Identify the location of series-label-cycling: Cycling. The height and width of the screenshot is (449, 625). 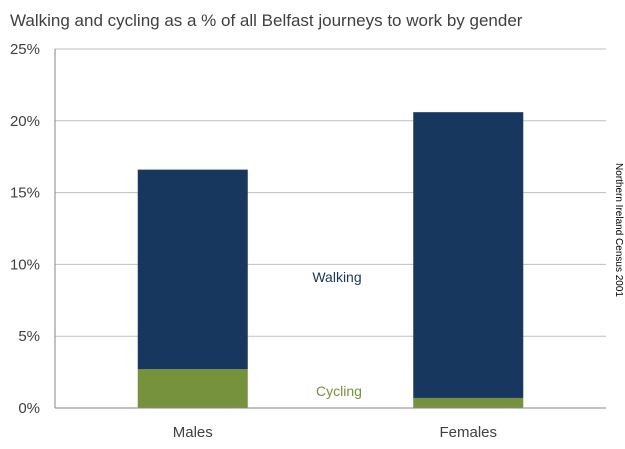
(339, 391).